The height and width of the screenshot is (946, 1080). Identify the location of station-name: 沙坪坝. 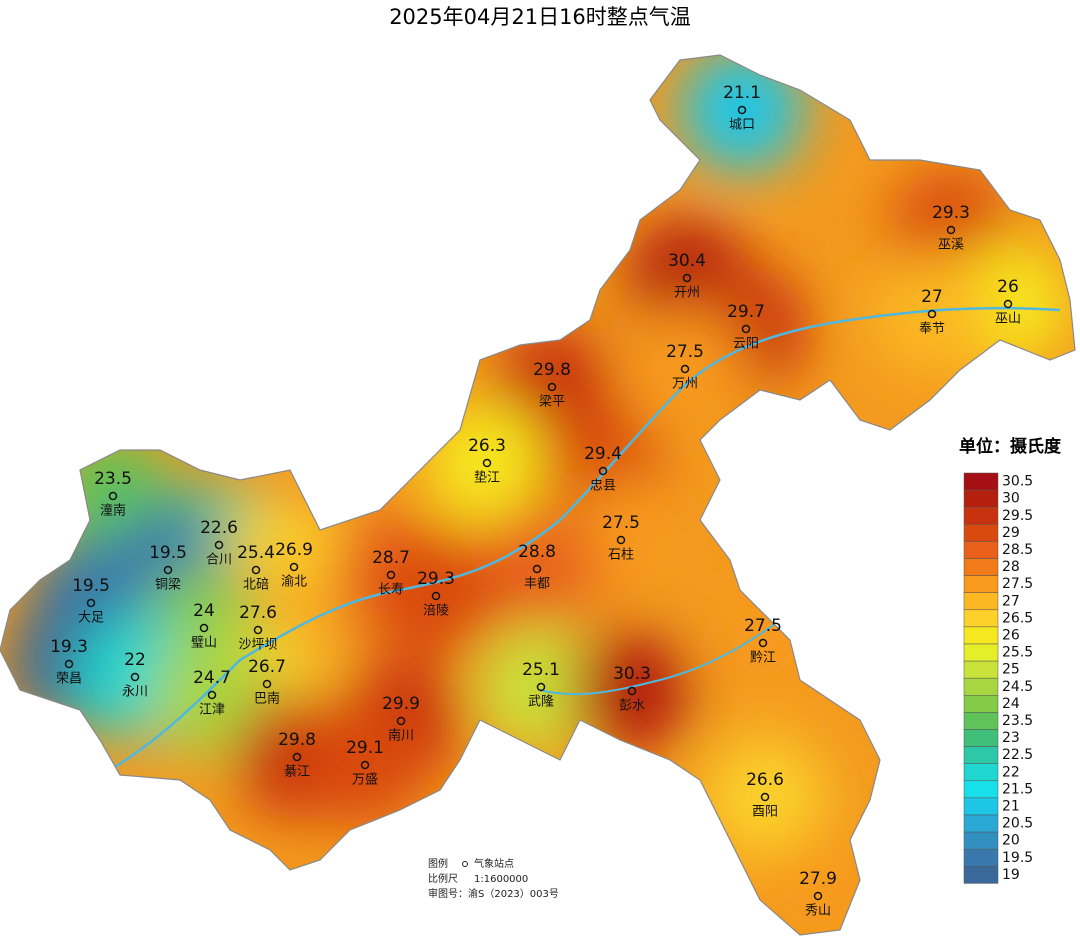
(257, 645).